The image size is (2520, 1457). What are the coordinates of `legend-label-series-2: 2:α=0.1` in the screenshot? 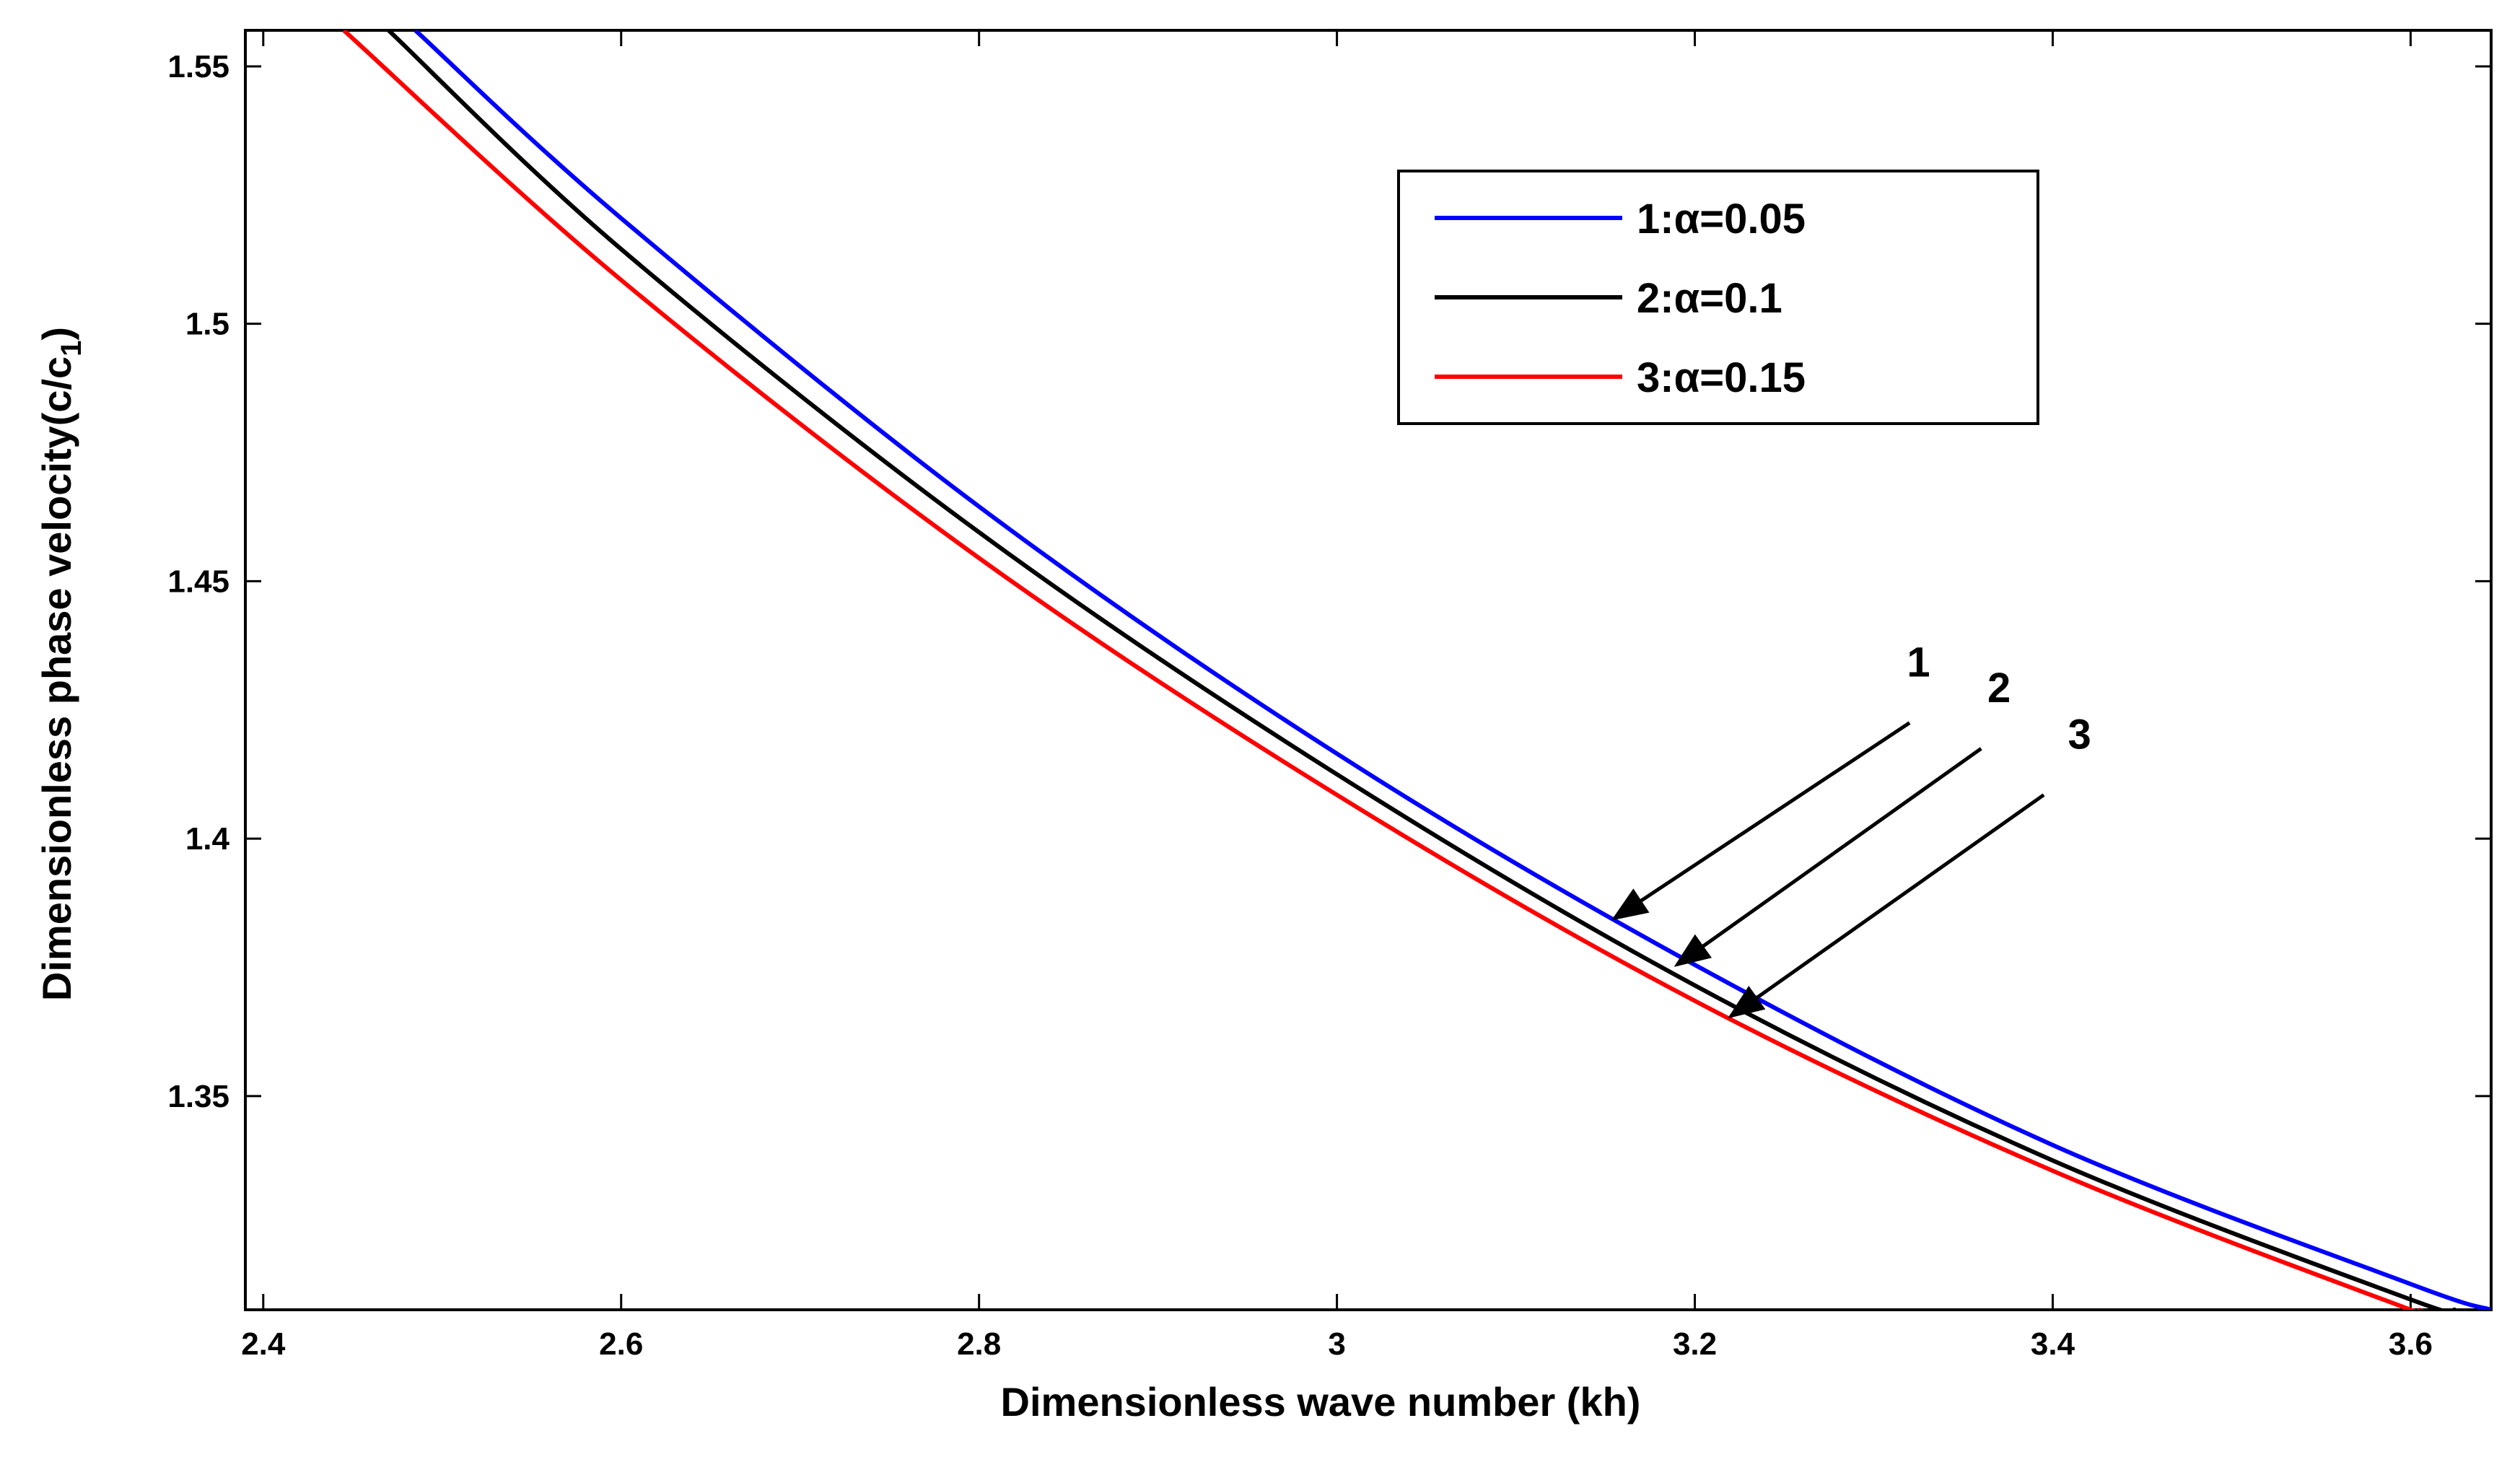 It's located at (1709, 298).